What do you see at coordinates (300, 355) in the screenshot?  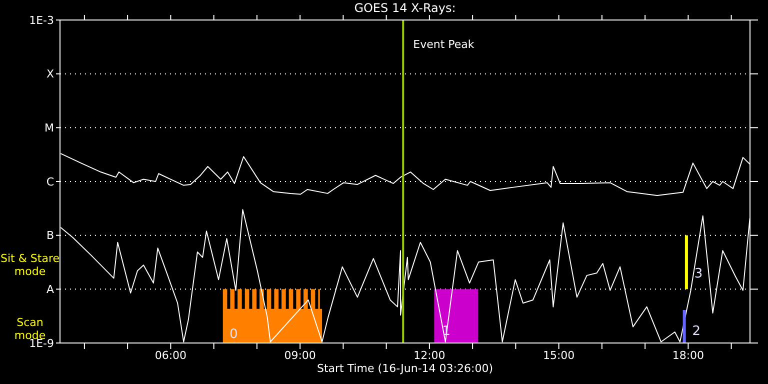 I see `x-tick-label: 09:00` at bounding box center [300, 355].